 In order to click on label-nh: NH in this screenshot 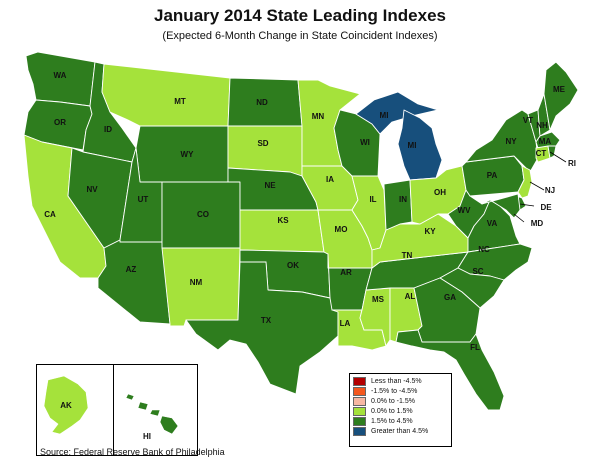, I will do `click(542, 125)`.